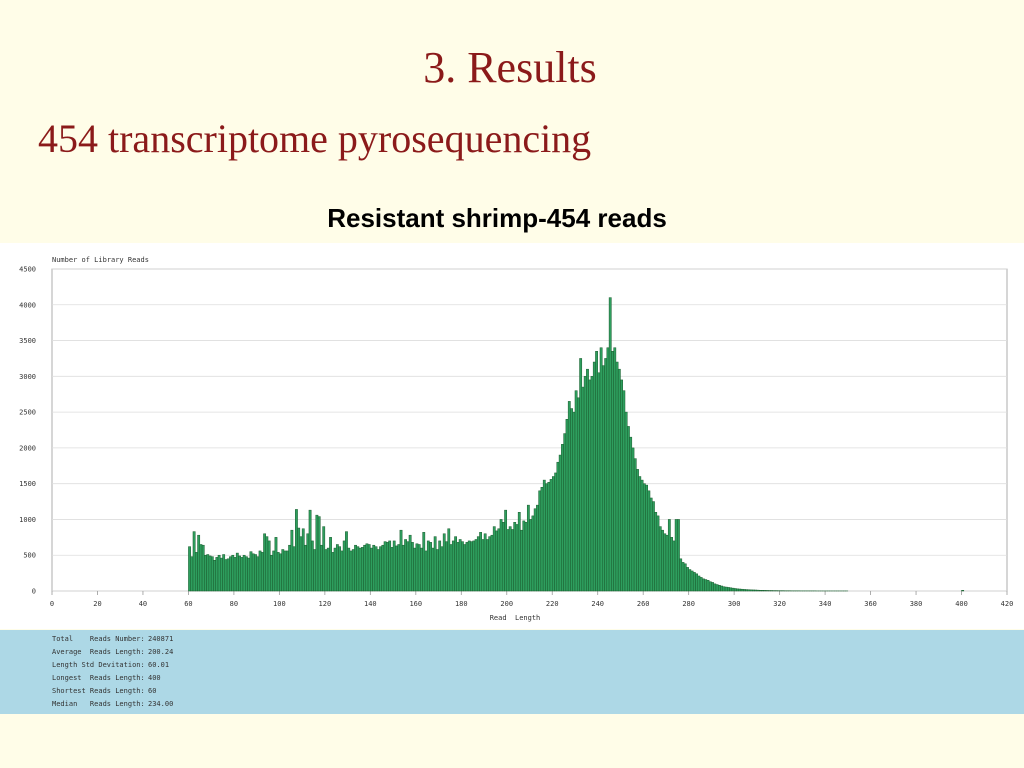 The height and width of the screenshot is (768, 1024). Describe the element at coordinates (34, 592) in the screenshot. I see `y-tick-label: 0` at that location.